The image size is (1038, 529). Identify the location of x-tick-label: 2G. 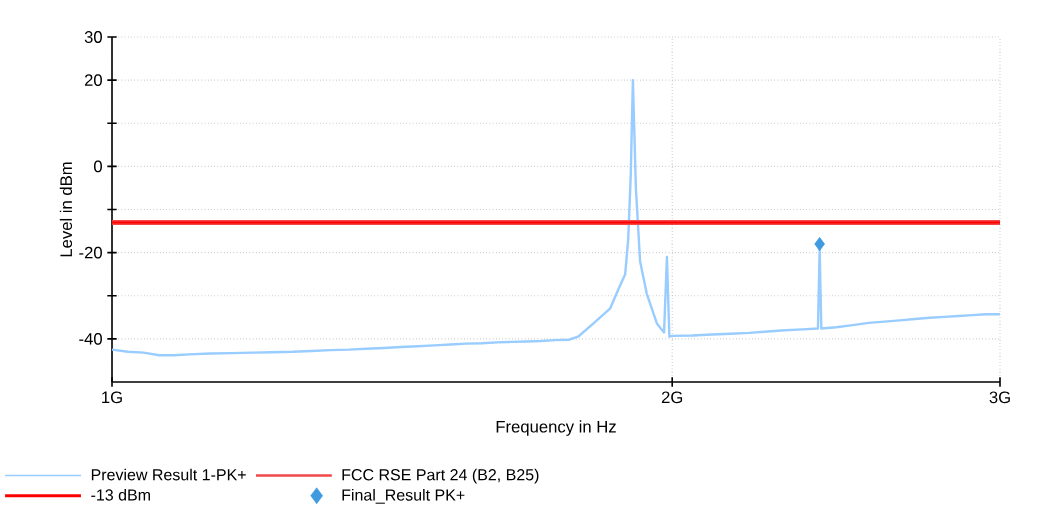
(672, 397).